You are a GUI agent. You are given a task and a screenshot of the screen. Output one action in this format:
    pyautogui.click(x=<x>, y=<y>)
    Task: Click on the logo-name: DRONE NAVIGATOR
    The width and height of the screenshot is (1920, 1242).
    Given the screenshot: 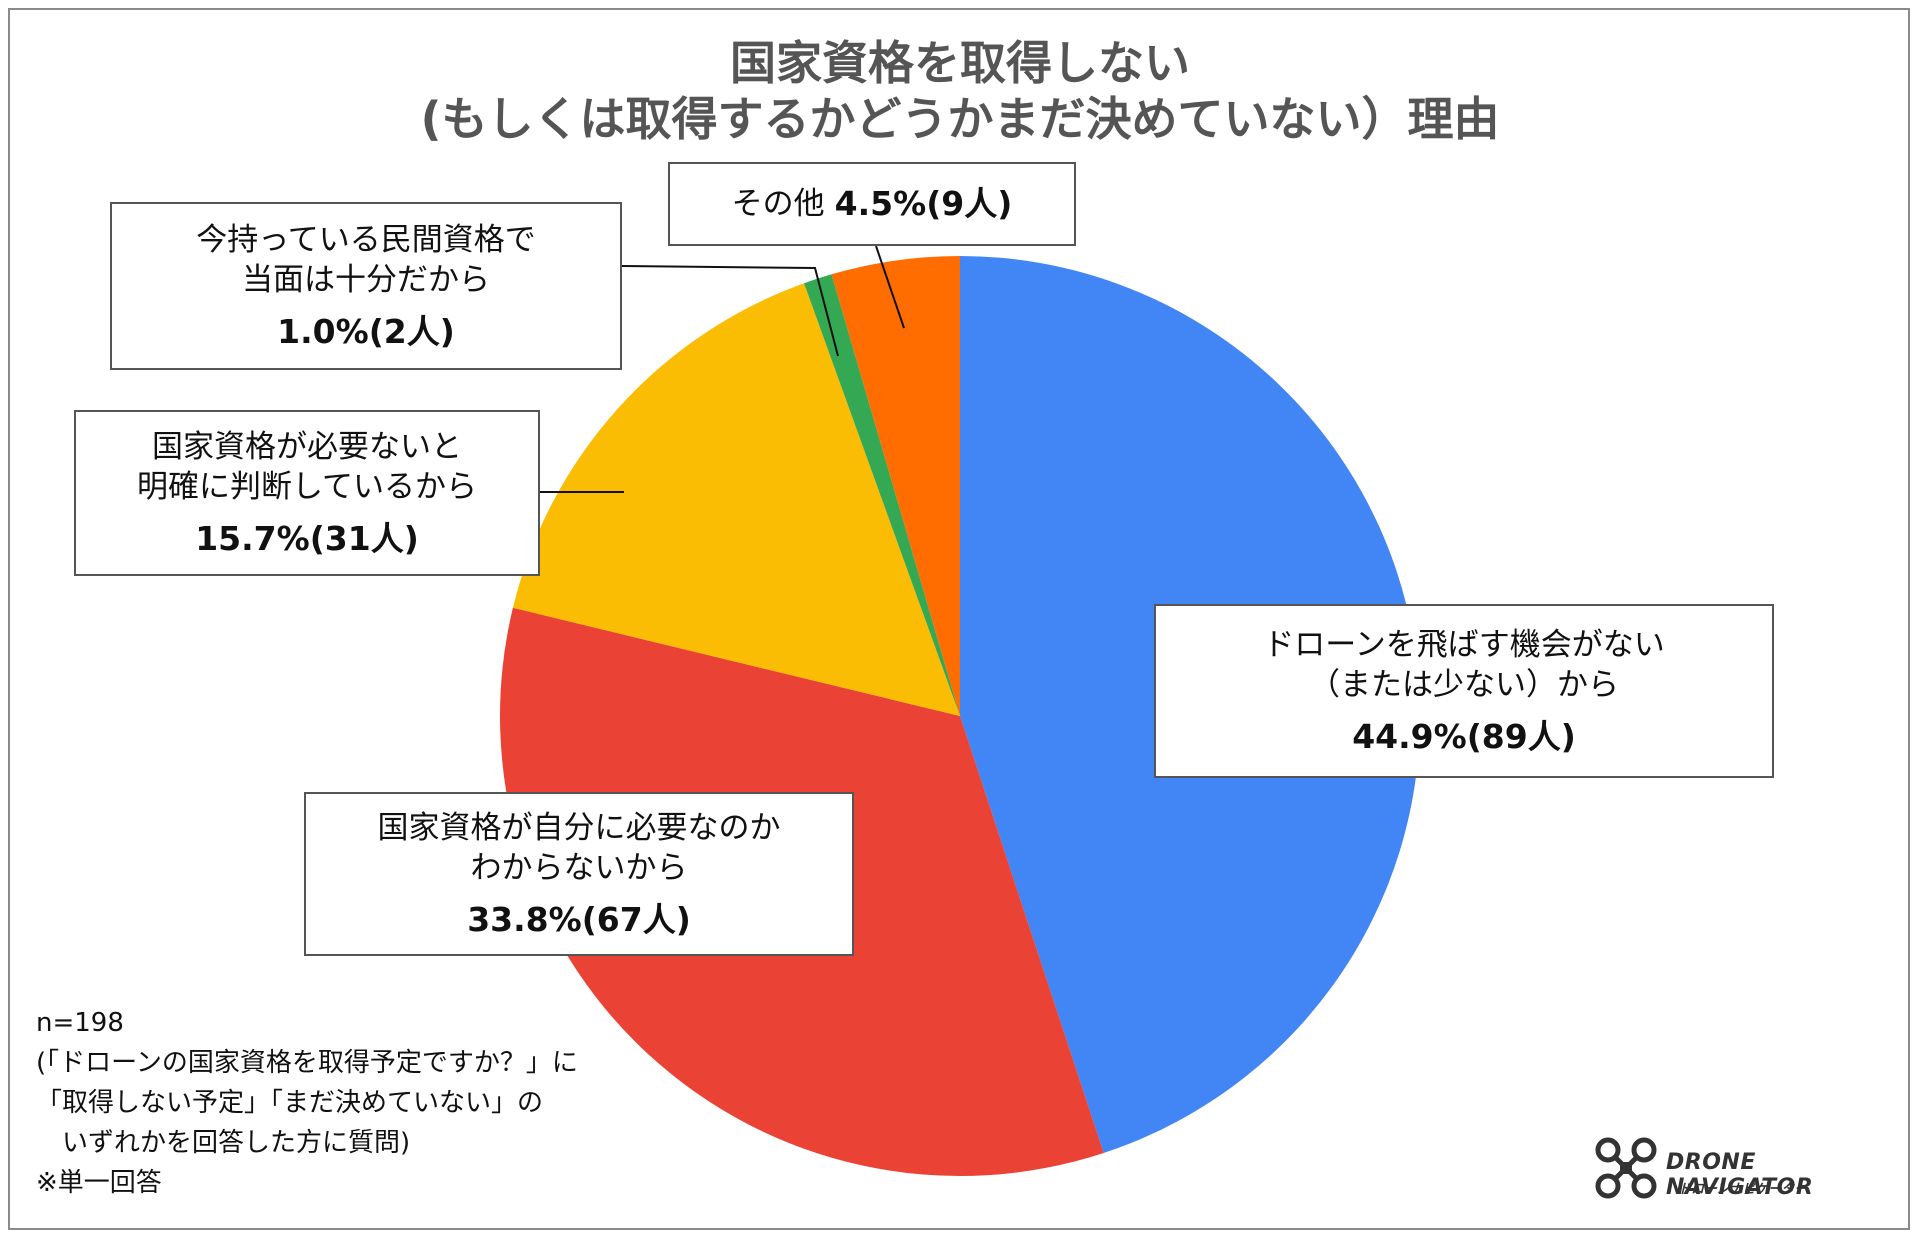 What is the action you would take?
    pyautogui.click(x=1740, y=1175)
    